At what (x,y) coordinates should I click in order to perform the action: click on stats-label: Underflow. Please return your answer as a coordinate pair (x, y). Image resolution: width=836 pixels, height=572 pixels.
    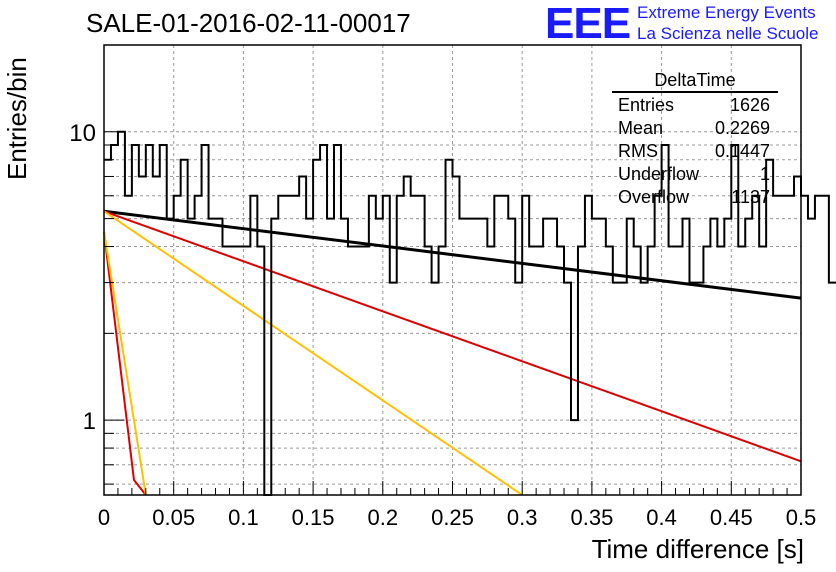
    Looking at the image, I should click on (659, 174).